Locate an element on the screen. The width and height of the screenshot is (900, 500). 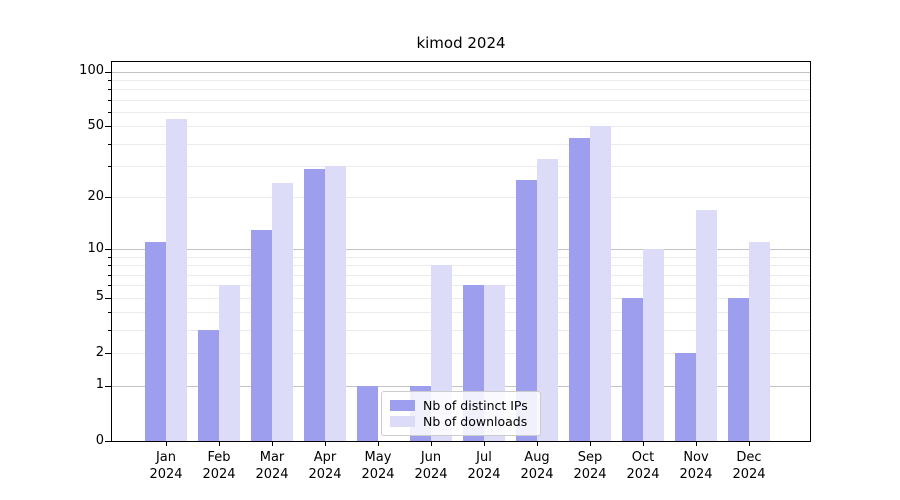
x-axis-tick-label: Jun 2024 is located at coordinates (431, 466).